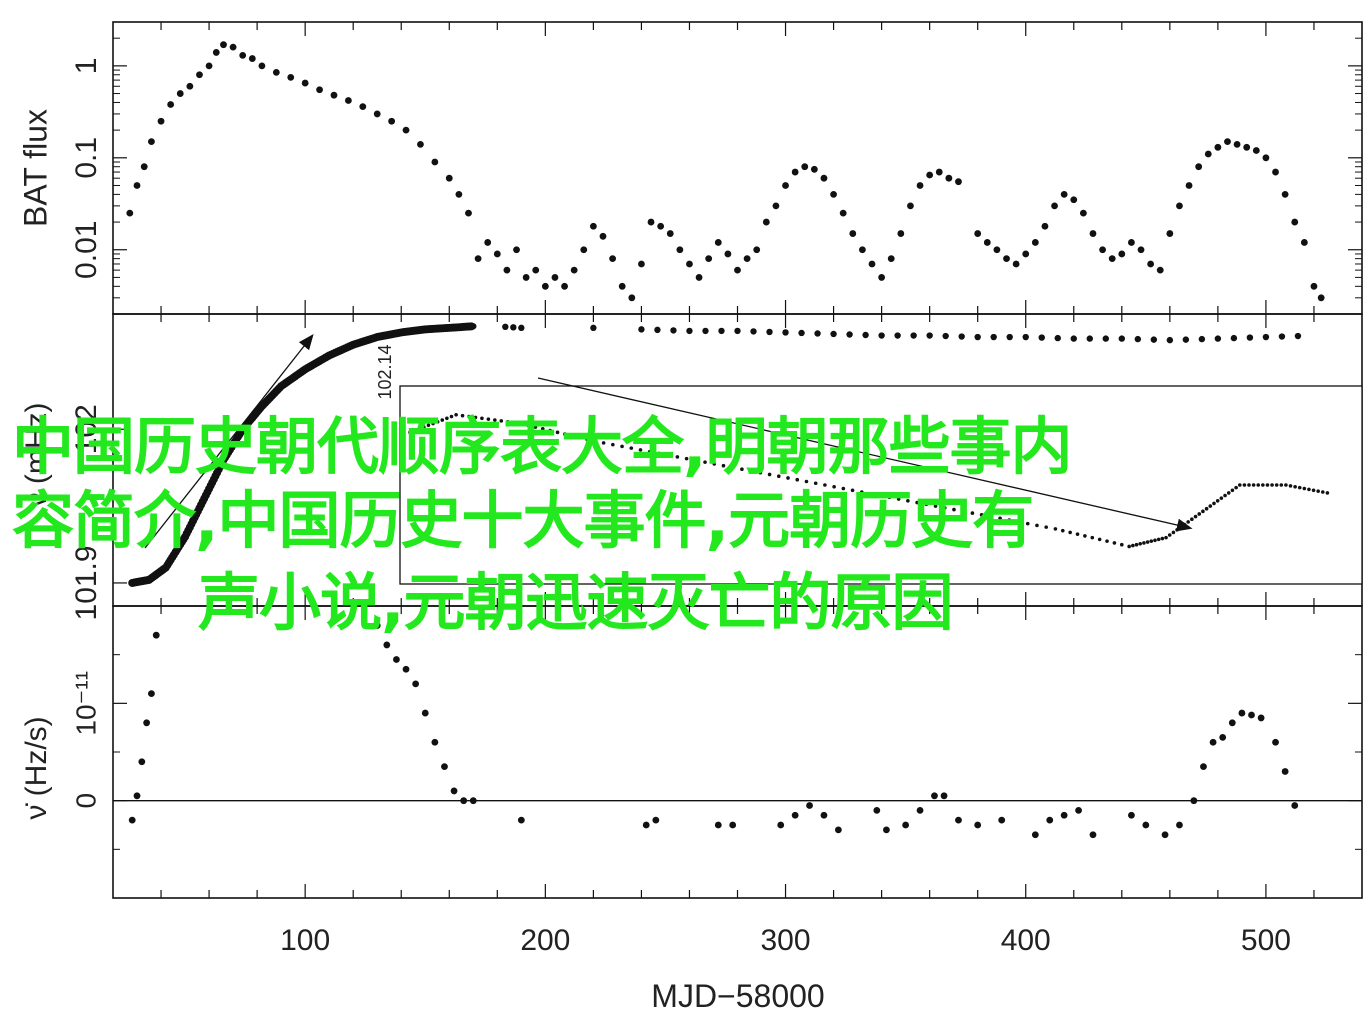  I want to click on top-ytick-label: 1, so click(86, 66).